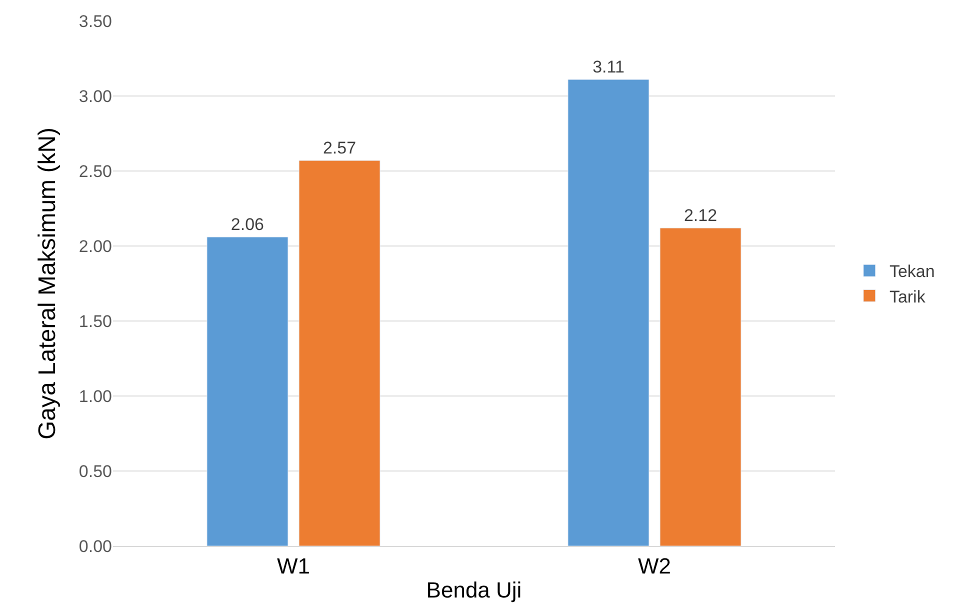 This screenshot has width=960, height=610. I want to click on y-tick-label: 0.50, so click(95, 471).